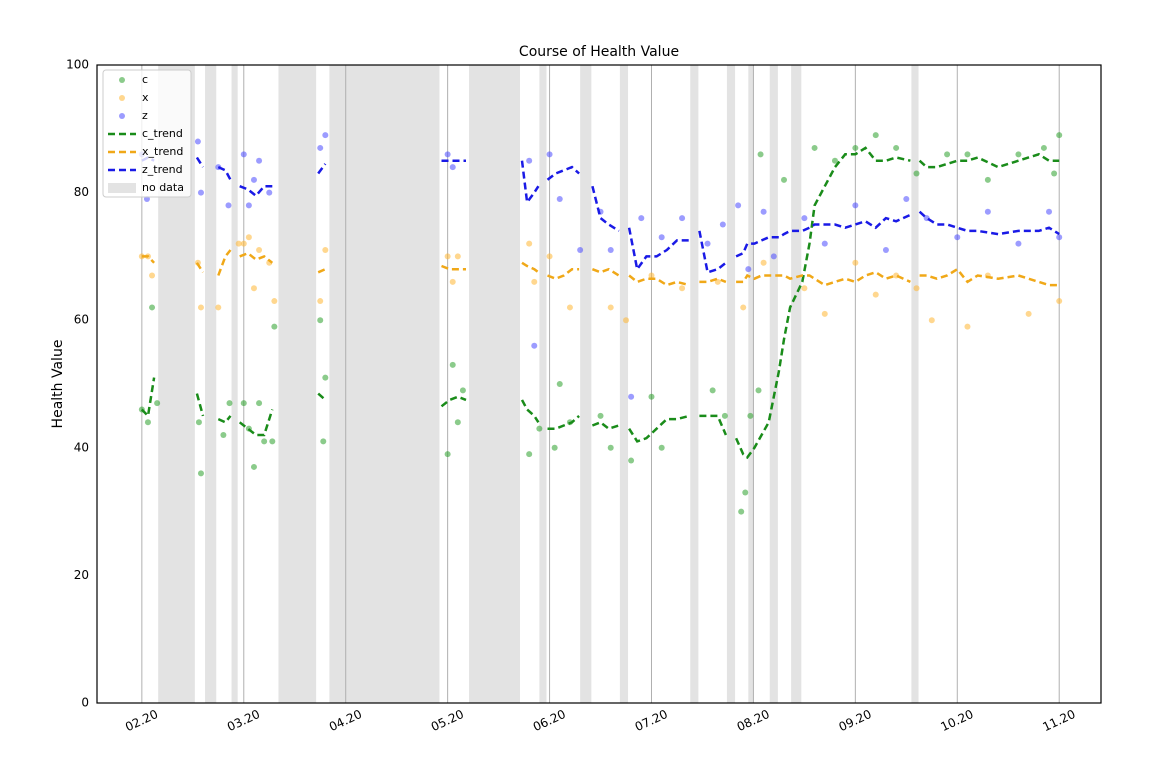 This screenshot has width=1170, height=781. Describe the element at coordinates (141, 720) in the screenshot. I see `x-tick-label: 02.20` at that location.